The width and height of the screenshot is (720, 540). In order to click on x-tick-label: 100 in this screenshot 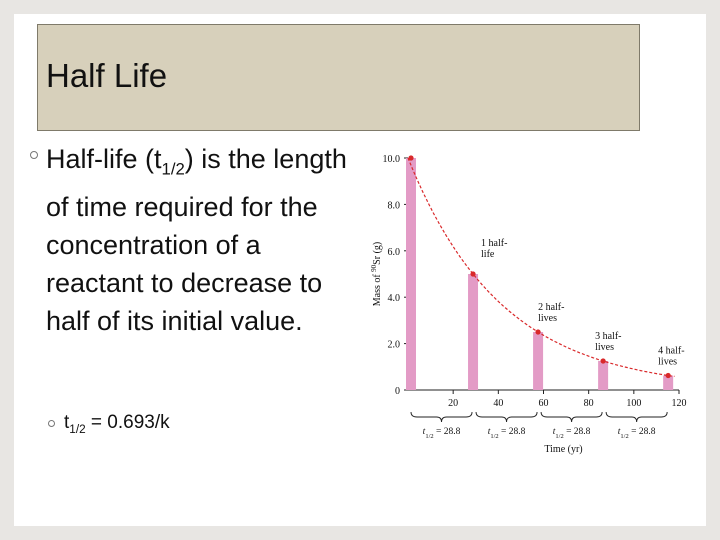, I will do `click(633, 403)`.